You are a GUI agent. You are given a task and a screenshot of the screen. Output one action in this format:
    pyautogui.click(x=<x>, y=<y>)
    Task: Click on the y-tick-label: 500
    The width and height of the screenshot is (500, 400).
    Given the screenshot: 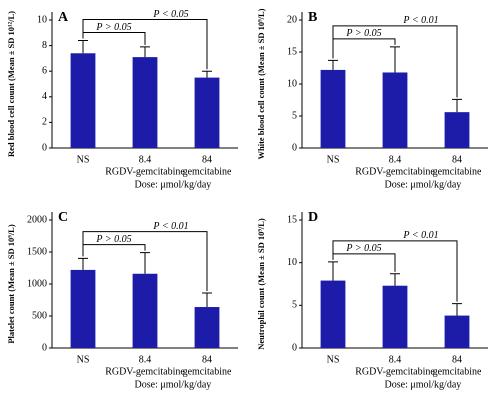 What is the action you would take?
    pyautogui.click(x=39, y=315)
    